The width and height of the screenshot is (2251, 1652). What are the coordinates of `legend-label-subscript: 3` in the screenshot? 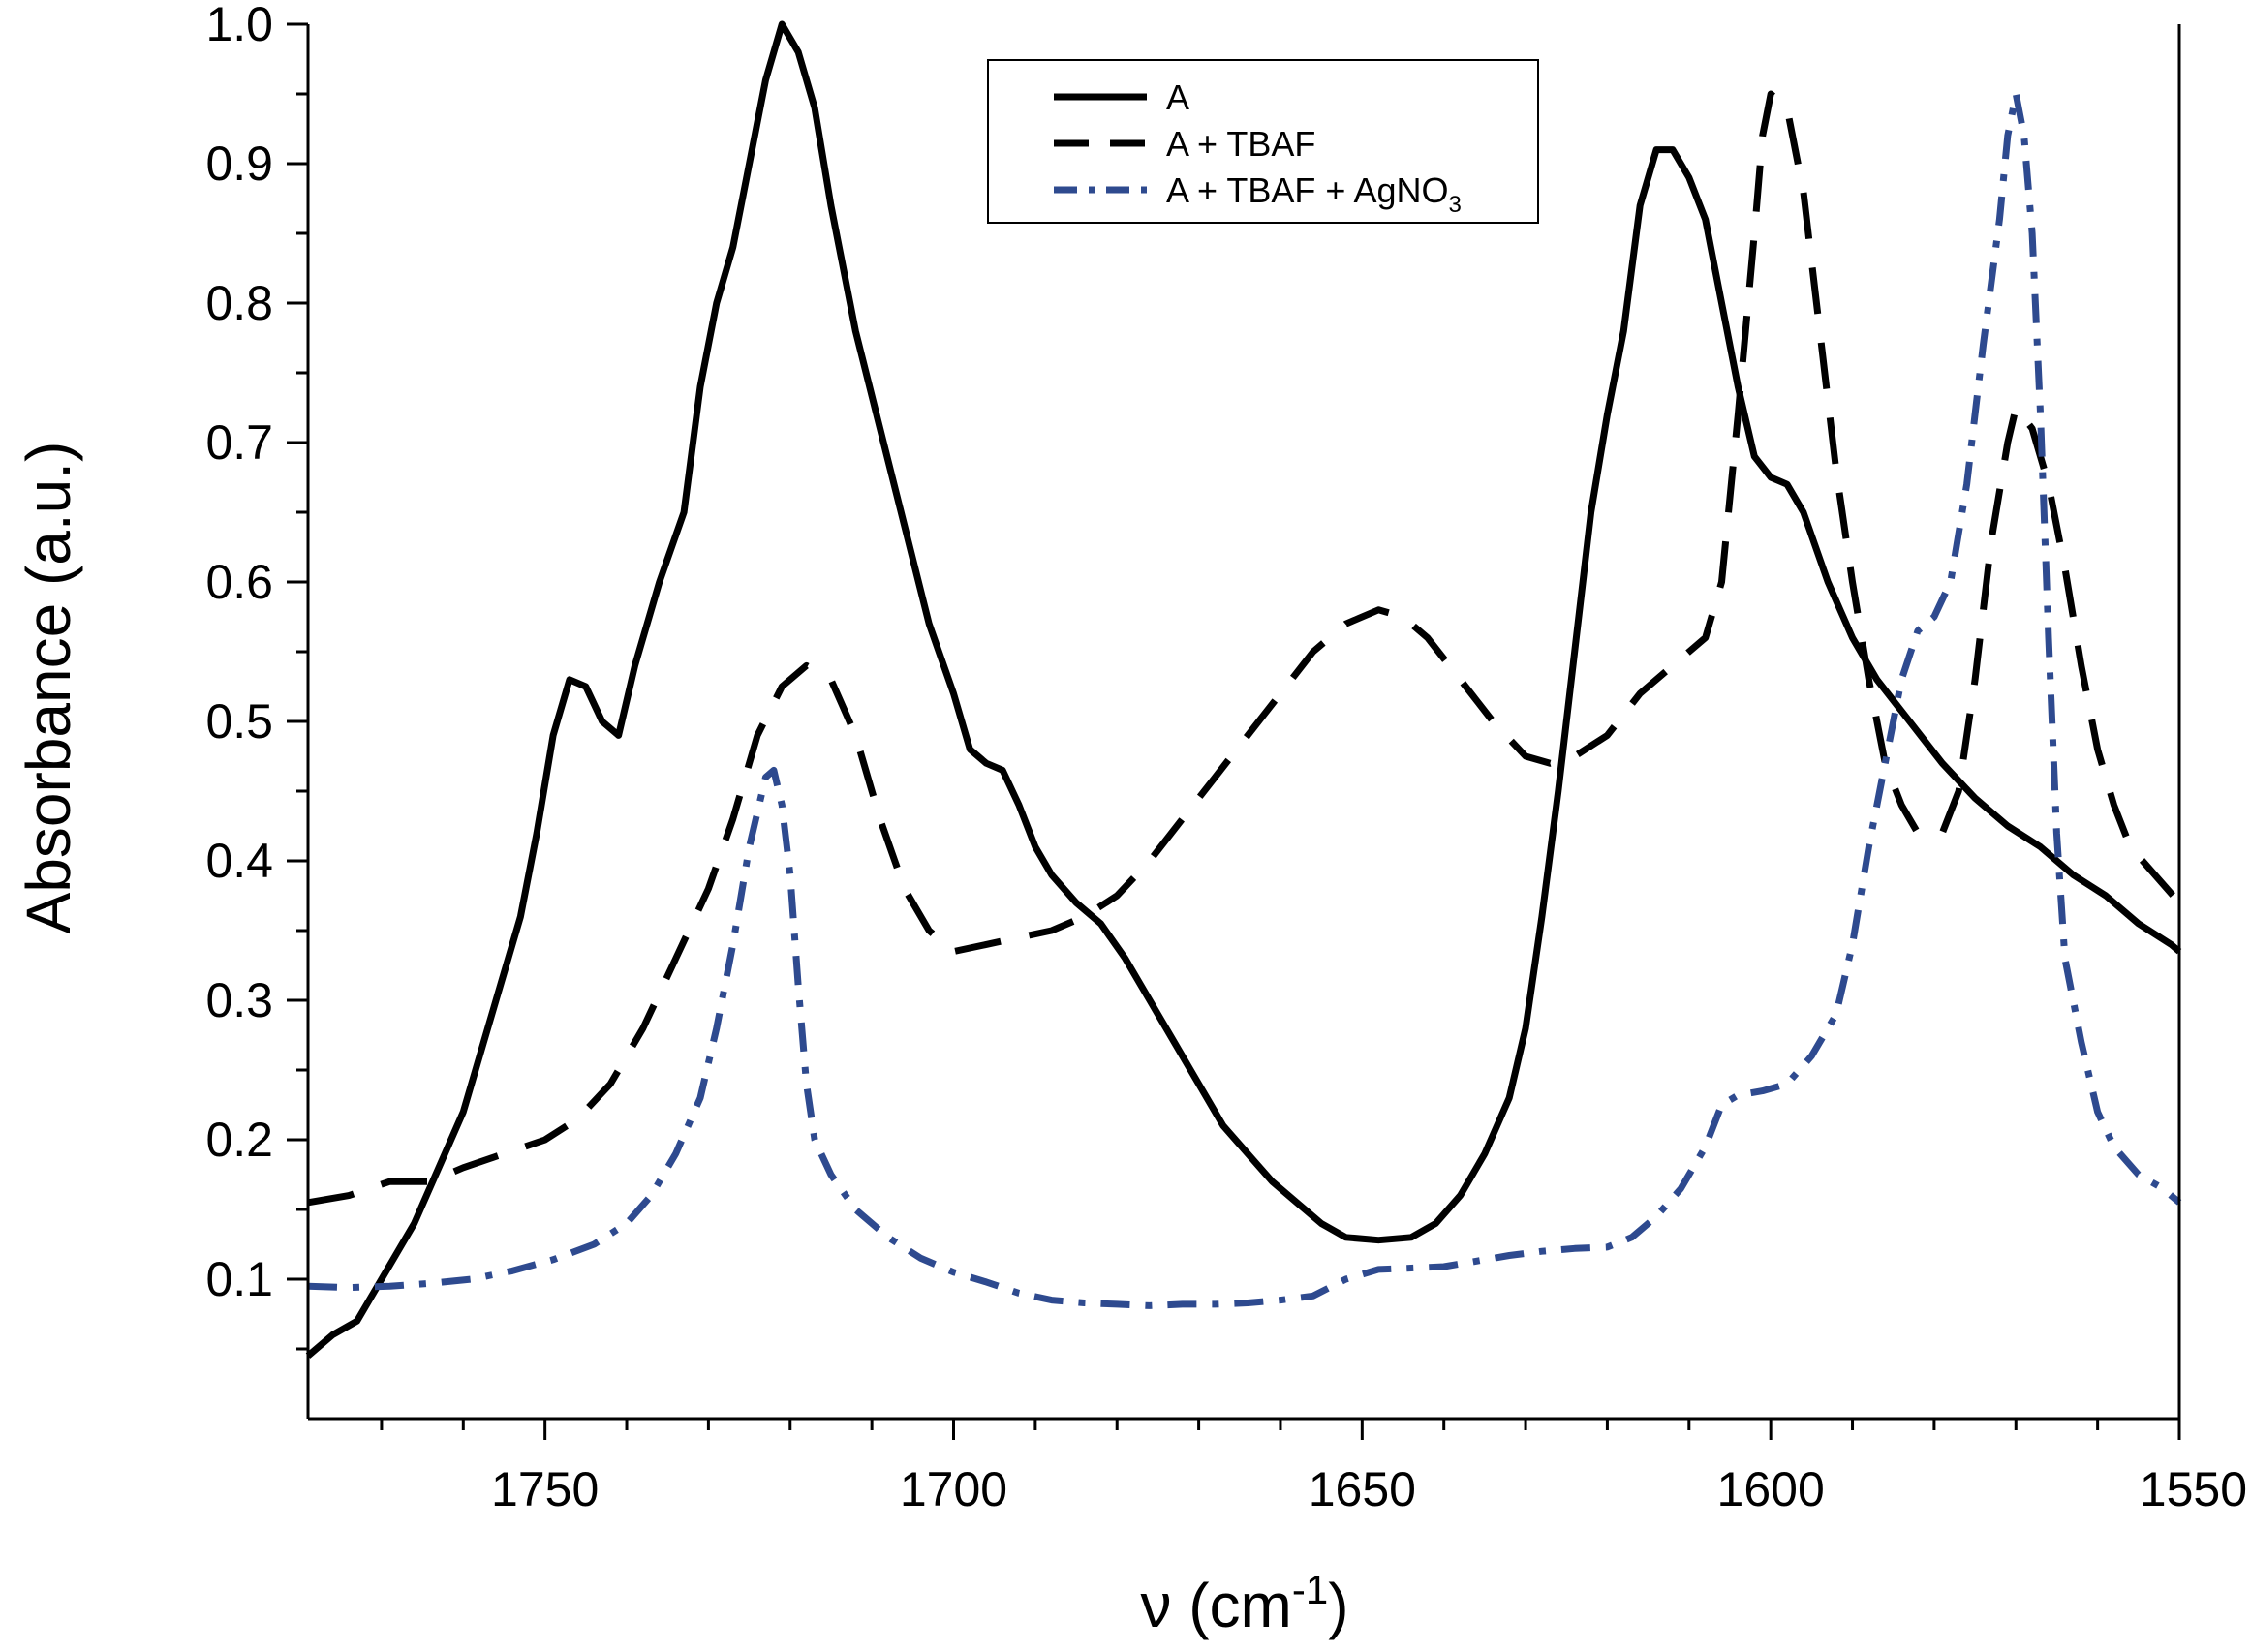 It's located at (1454, 205).